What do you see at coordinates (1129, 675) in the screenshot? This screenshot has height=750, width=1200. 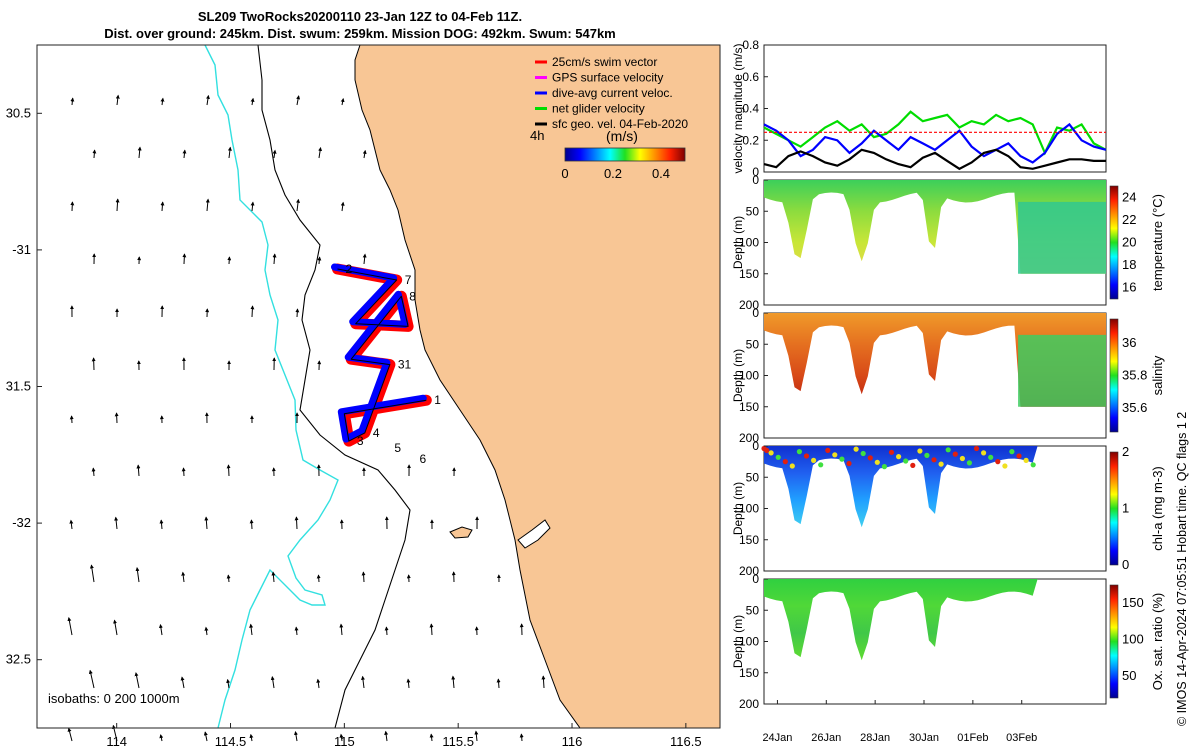 I see `profile-colorbar-tick-label: 50` at bounding box center [1129, 675].